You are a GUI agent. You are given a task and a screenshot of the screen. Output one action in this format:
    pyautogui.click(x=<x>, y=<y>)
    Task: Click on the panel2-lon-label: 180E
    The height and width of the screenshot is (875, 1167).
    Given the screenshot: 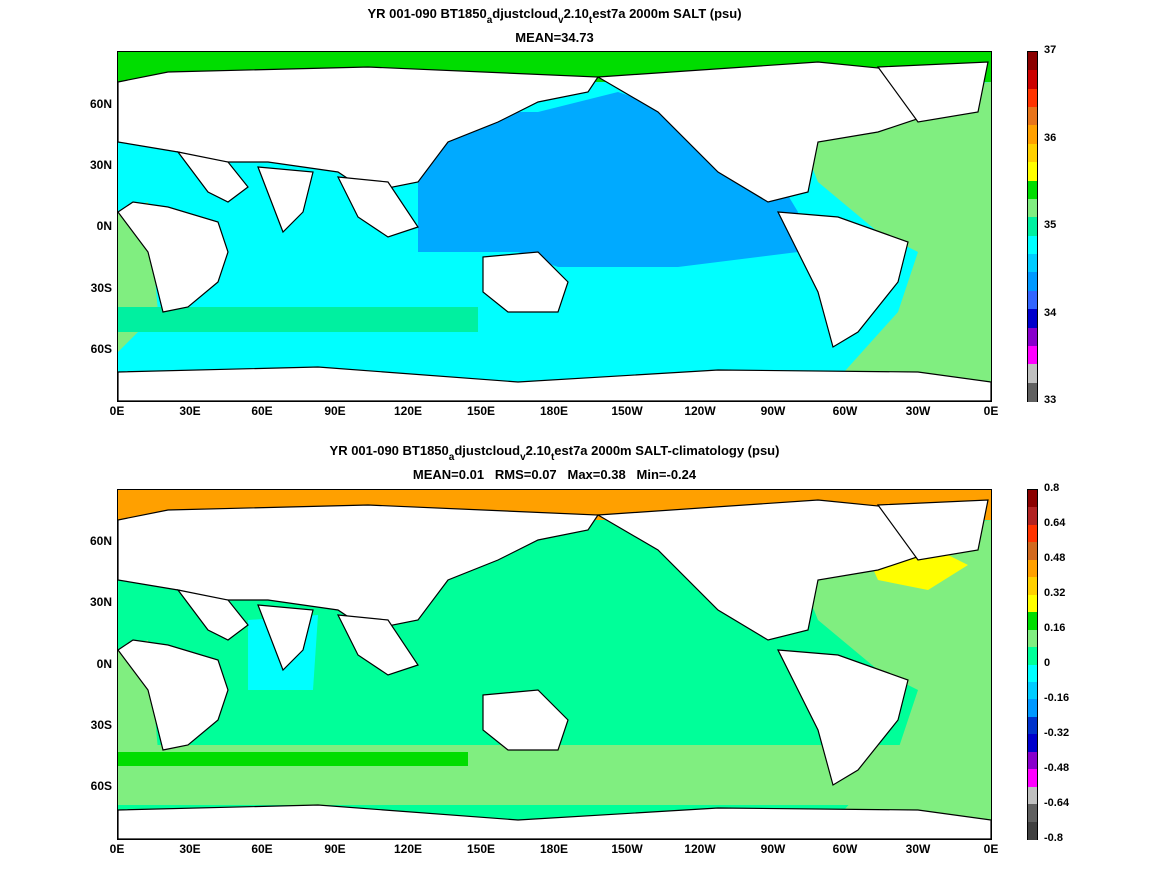 What is the action you would take?
    pyautogui.click(x=554, y=849)
    